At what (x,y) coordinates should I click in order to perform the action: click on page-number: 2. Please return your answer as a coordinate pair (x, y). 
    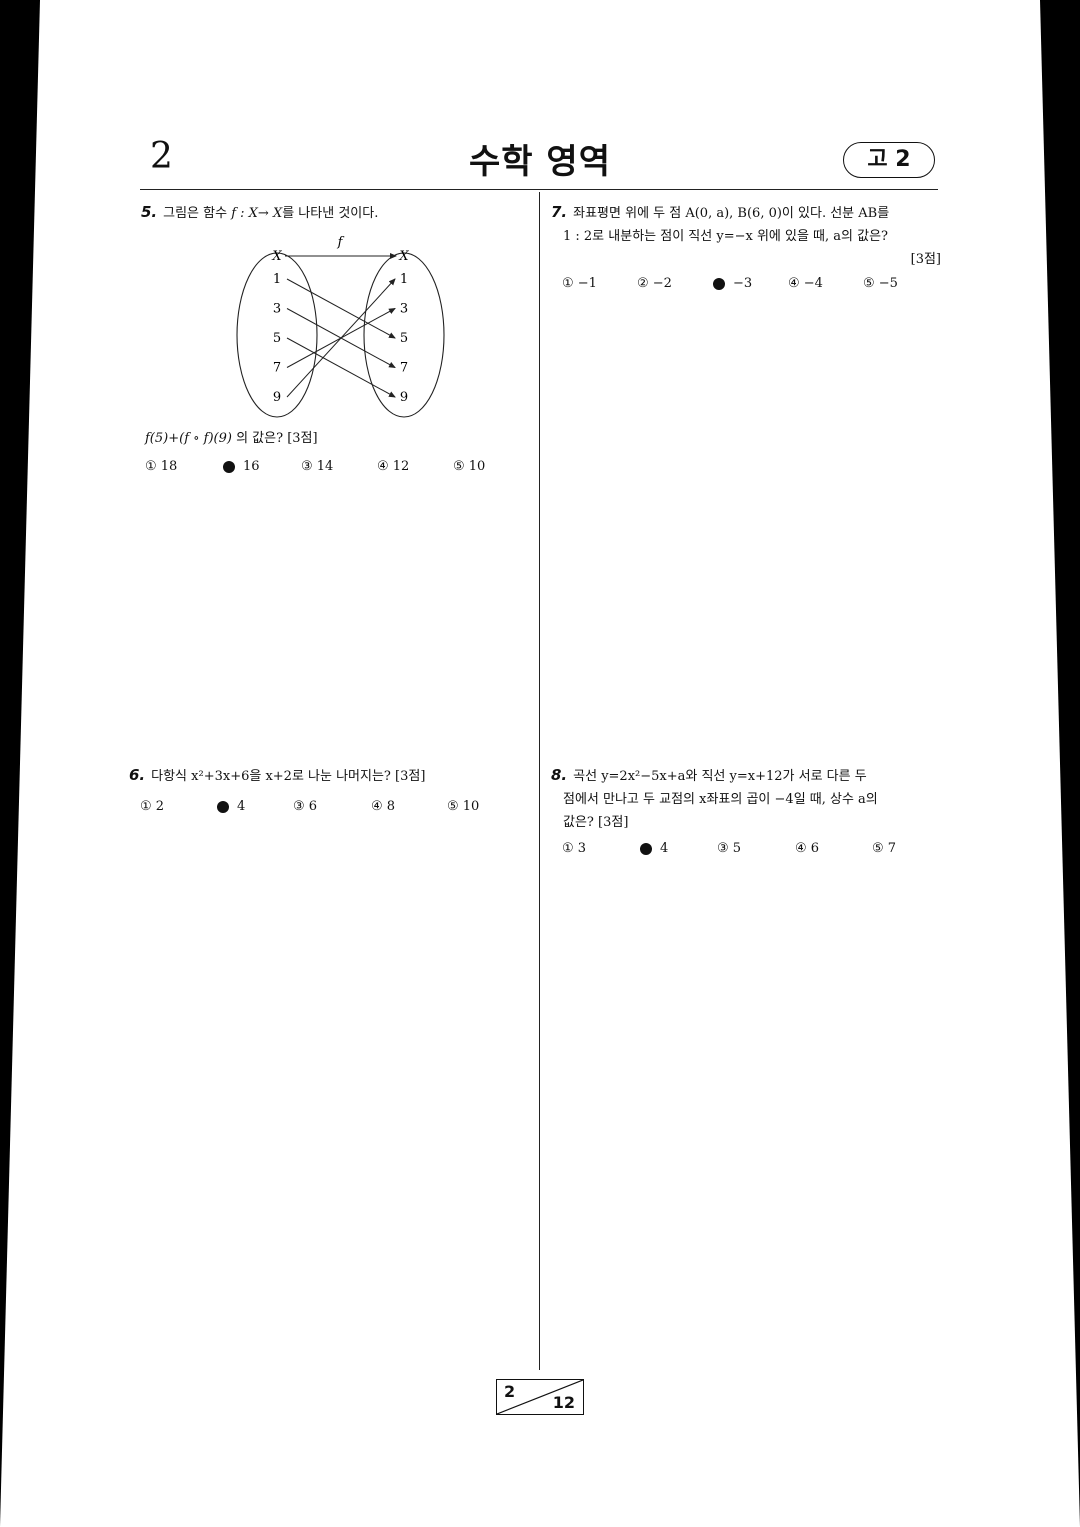
    Looking at the image, I should click on (161, 156).